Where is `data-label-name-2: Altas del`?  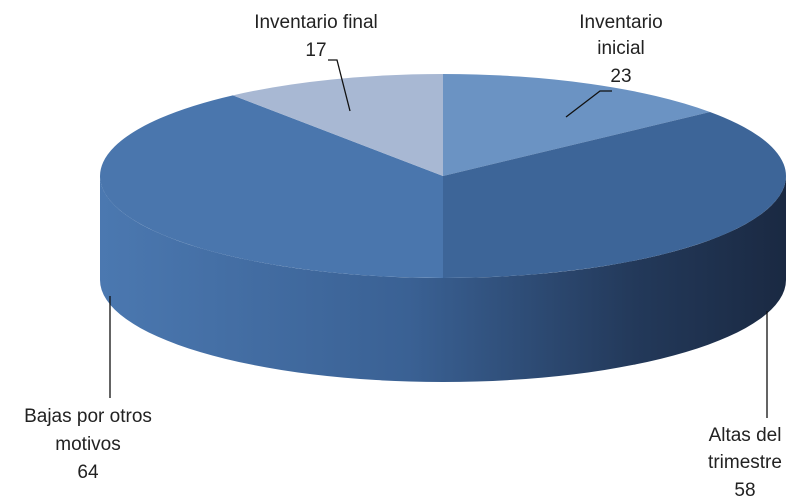 data-label-name-2: Altas del is located at coordinates (745, 435).